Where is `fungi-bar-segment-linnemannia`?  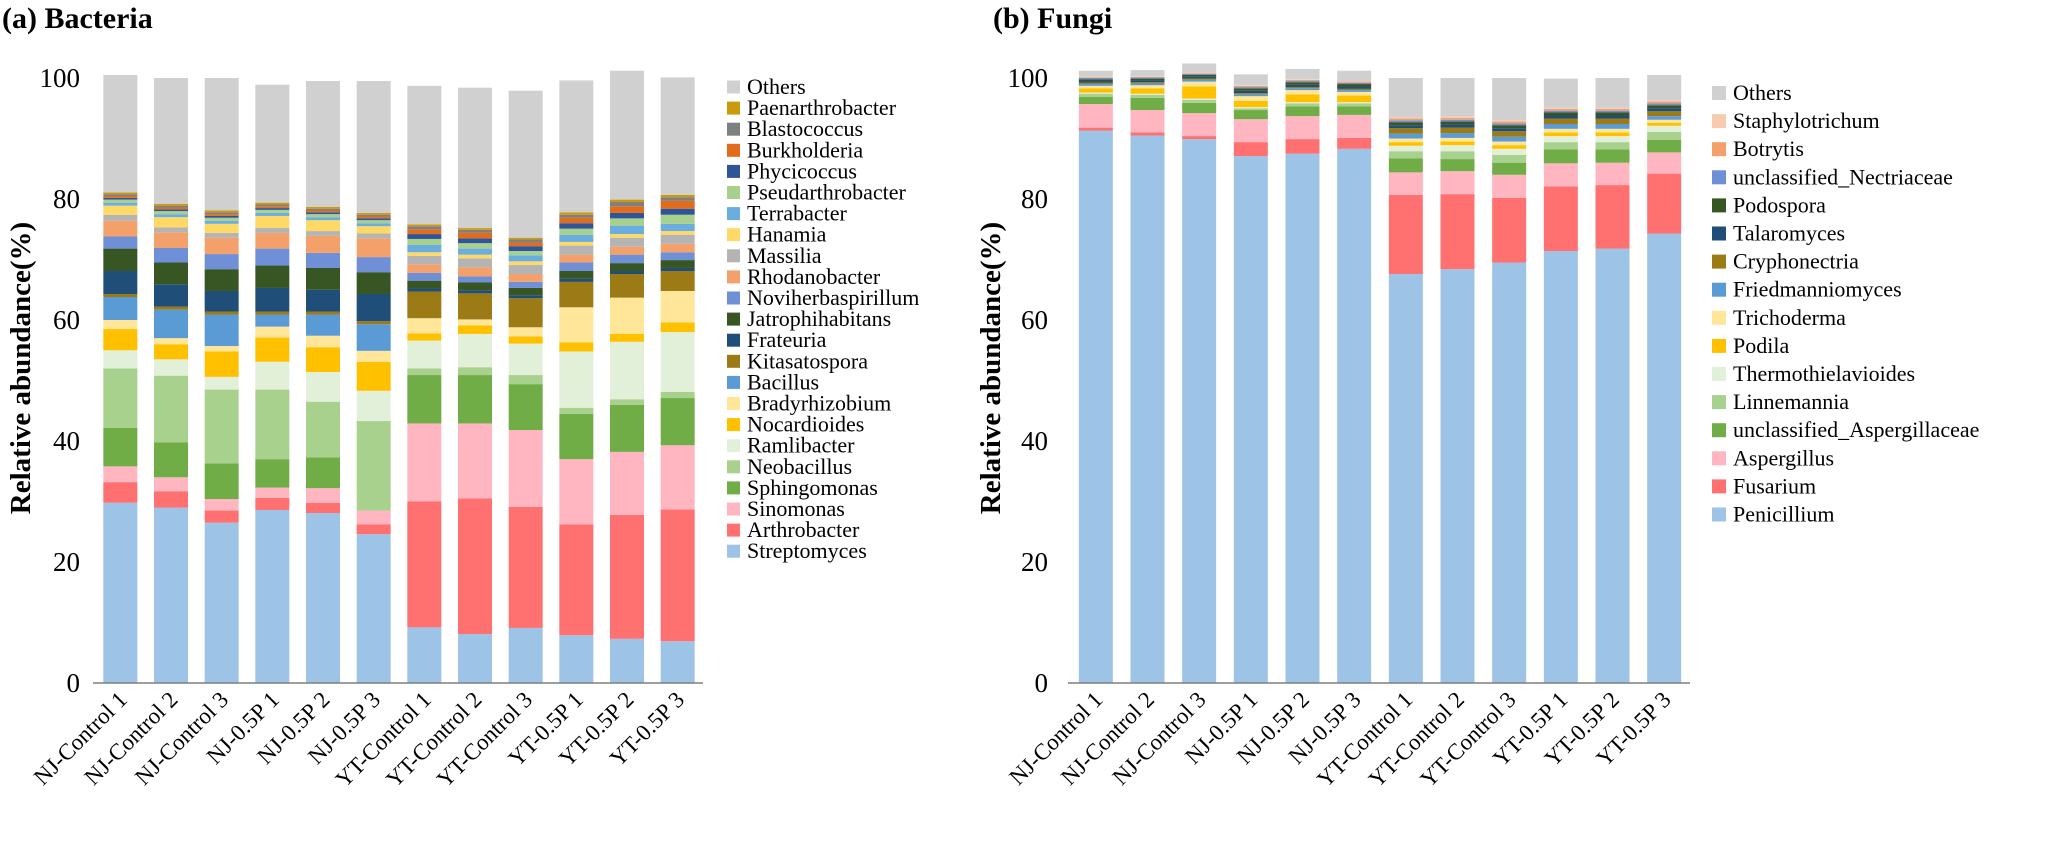 fungi-bar-segment-linnemannia is located at coordinates (1199, 101).